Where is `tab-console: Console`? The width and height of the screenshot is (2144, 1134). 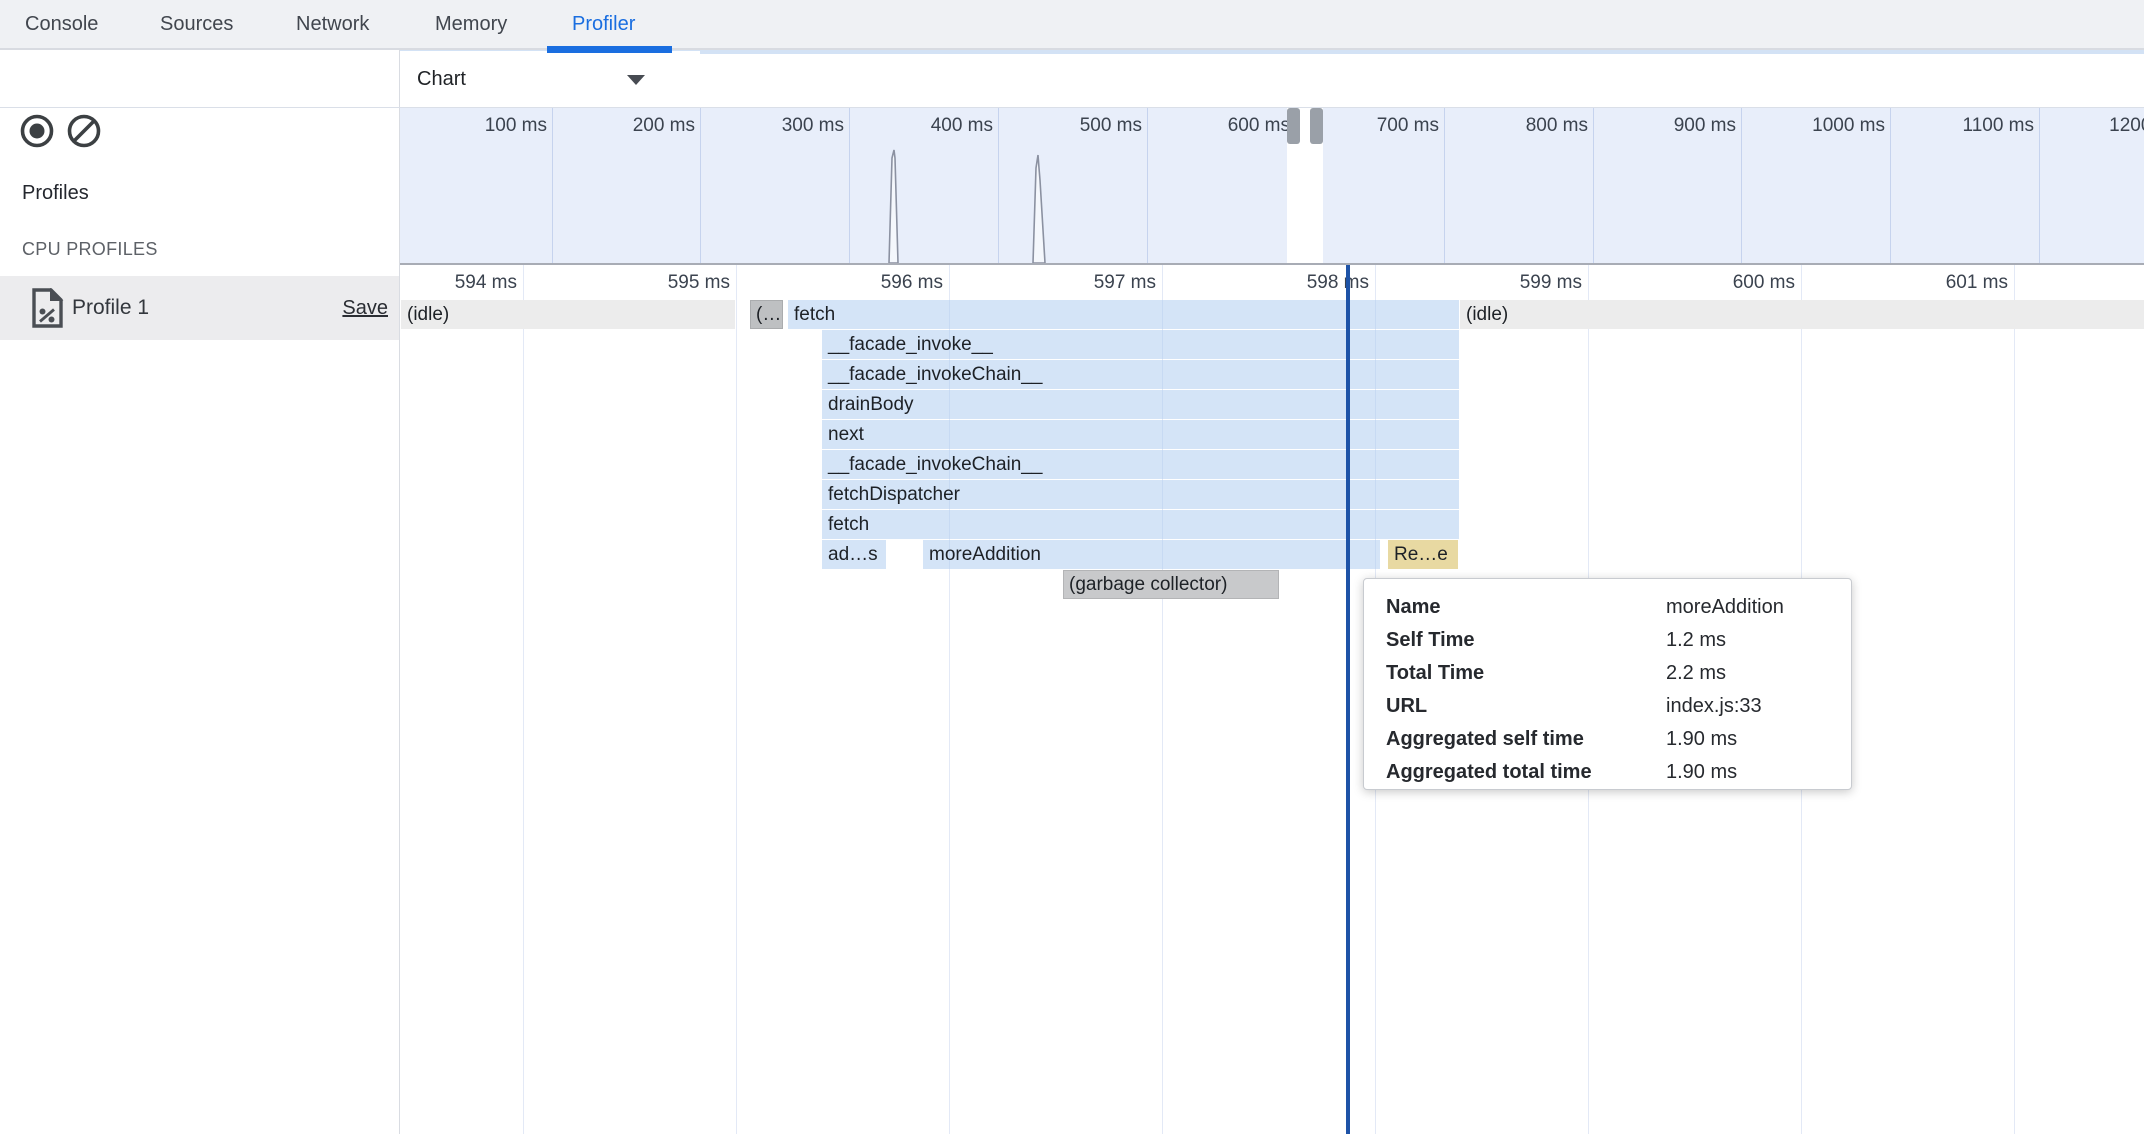
tab-console: Console is located at coordinates (62, 24).